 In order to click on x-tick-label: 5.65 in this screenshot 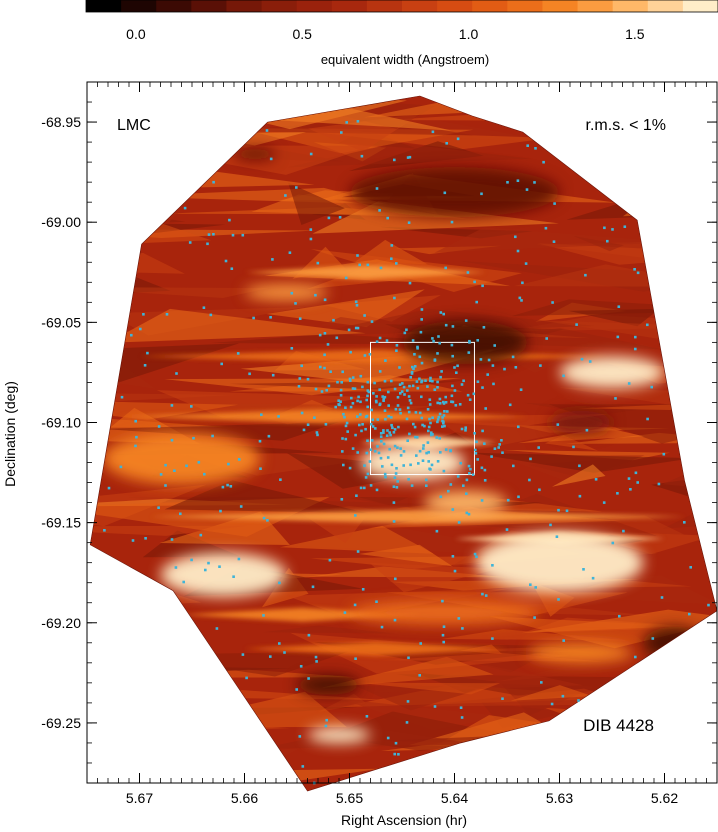, I will do `click(349, 798)`.